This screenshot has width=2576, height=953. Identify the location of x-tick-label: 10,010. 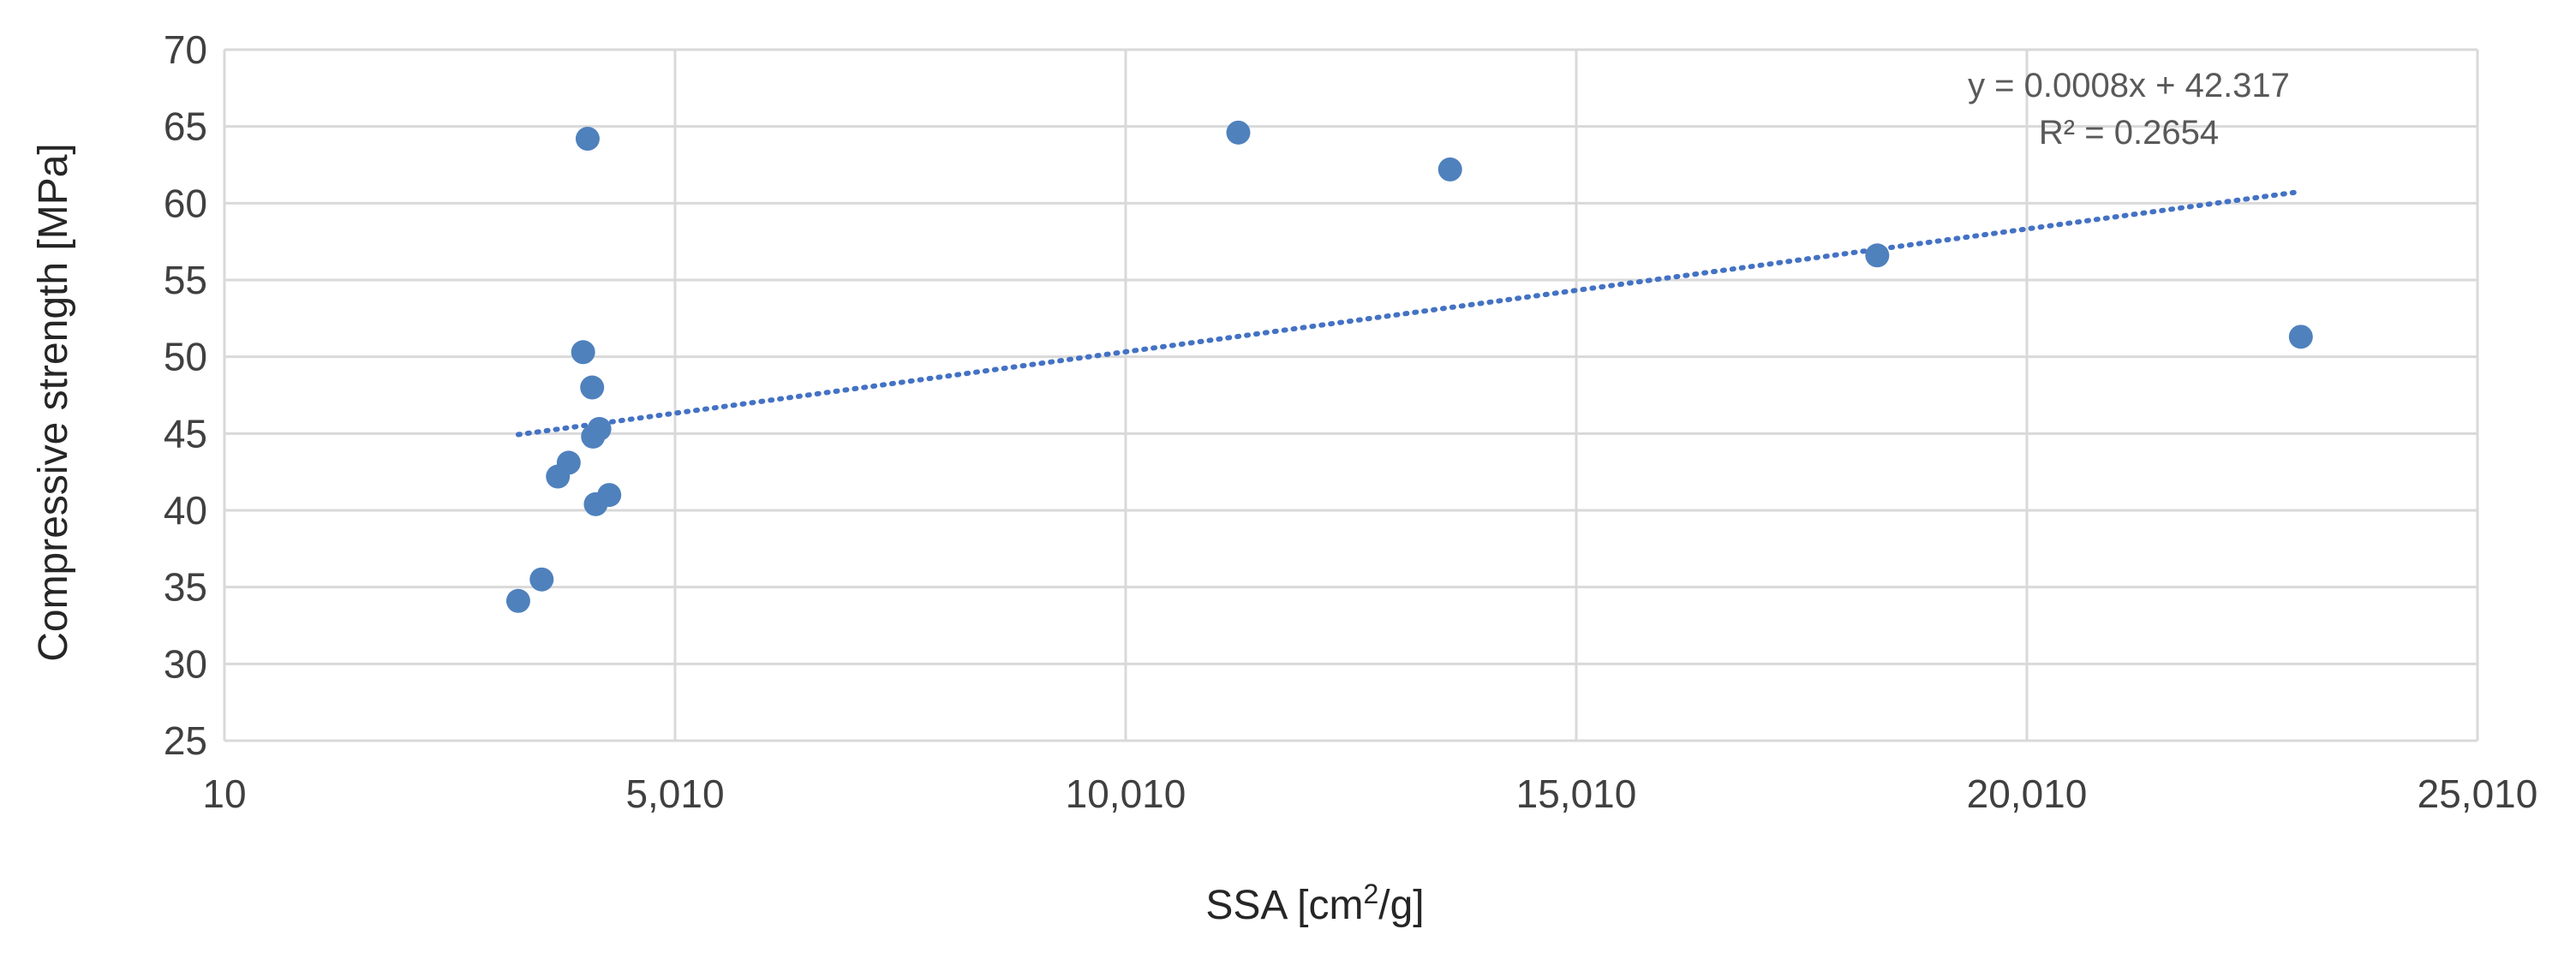
(1126, 793).